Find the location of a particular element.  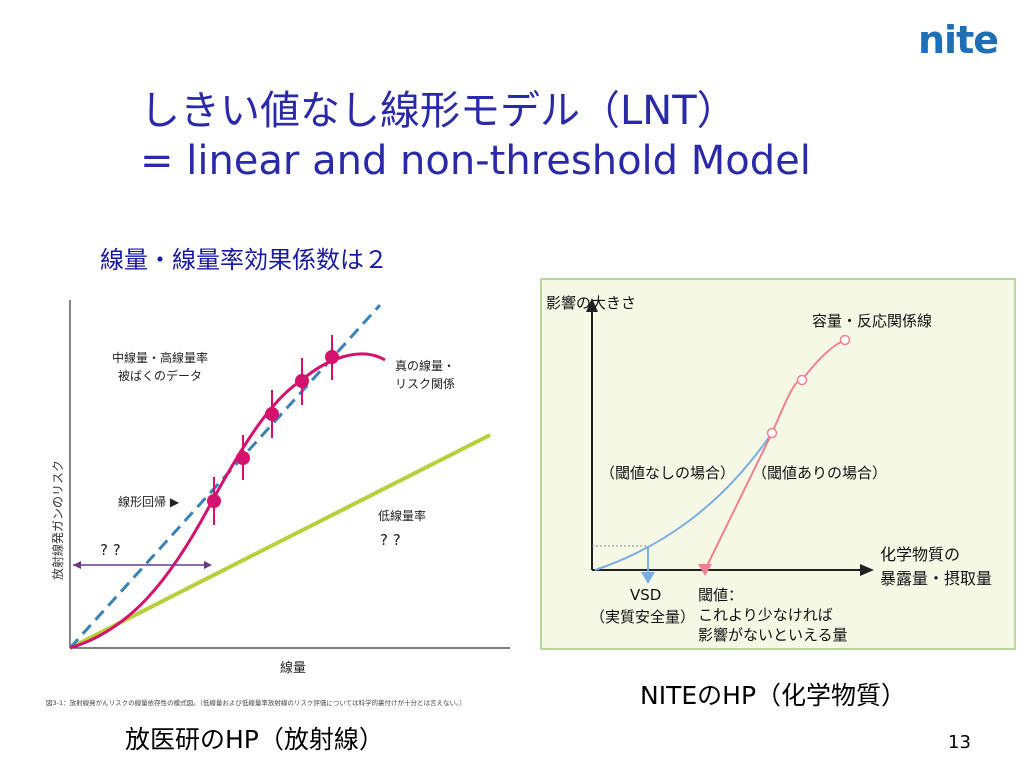

slide-subtitle: 線量・線量率効果係数は２ is located at coordinates (244, 260).